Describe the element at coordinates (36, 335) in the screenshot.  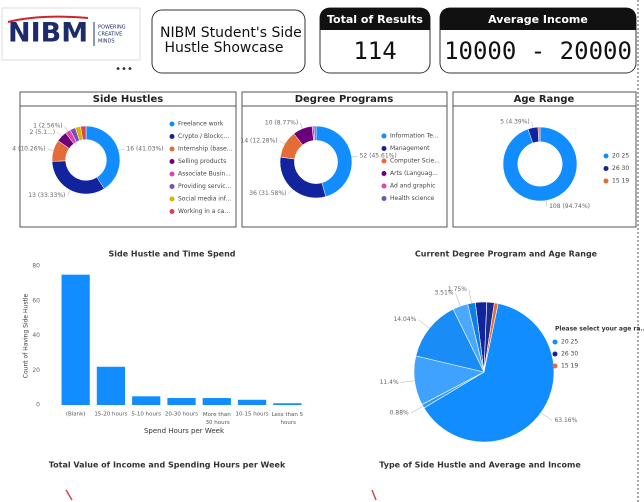
I see `y-tick-label: 40` at that location.